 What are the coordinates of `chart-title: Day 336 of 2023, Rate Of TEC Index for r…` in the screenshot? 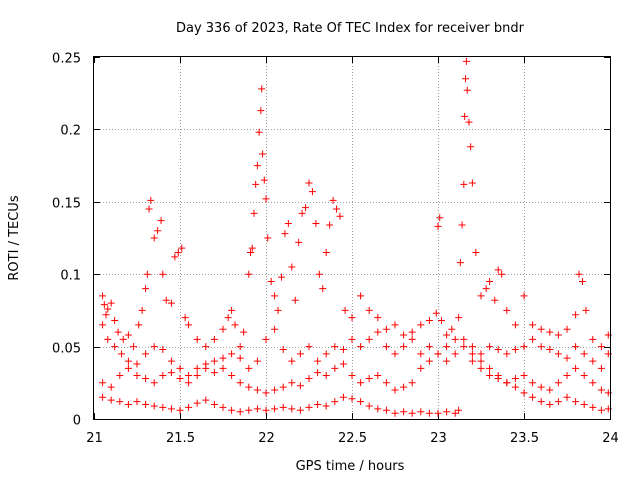 It's located at (350, 28).